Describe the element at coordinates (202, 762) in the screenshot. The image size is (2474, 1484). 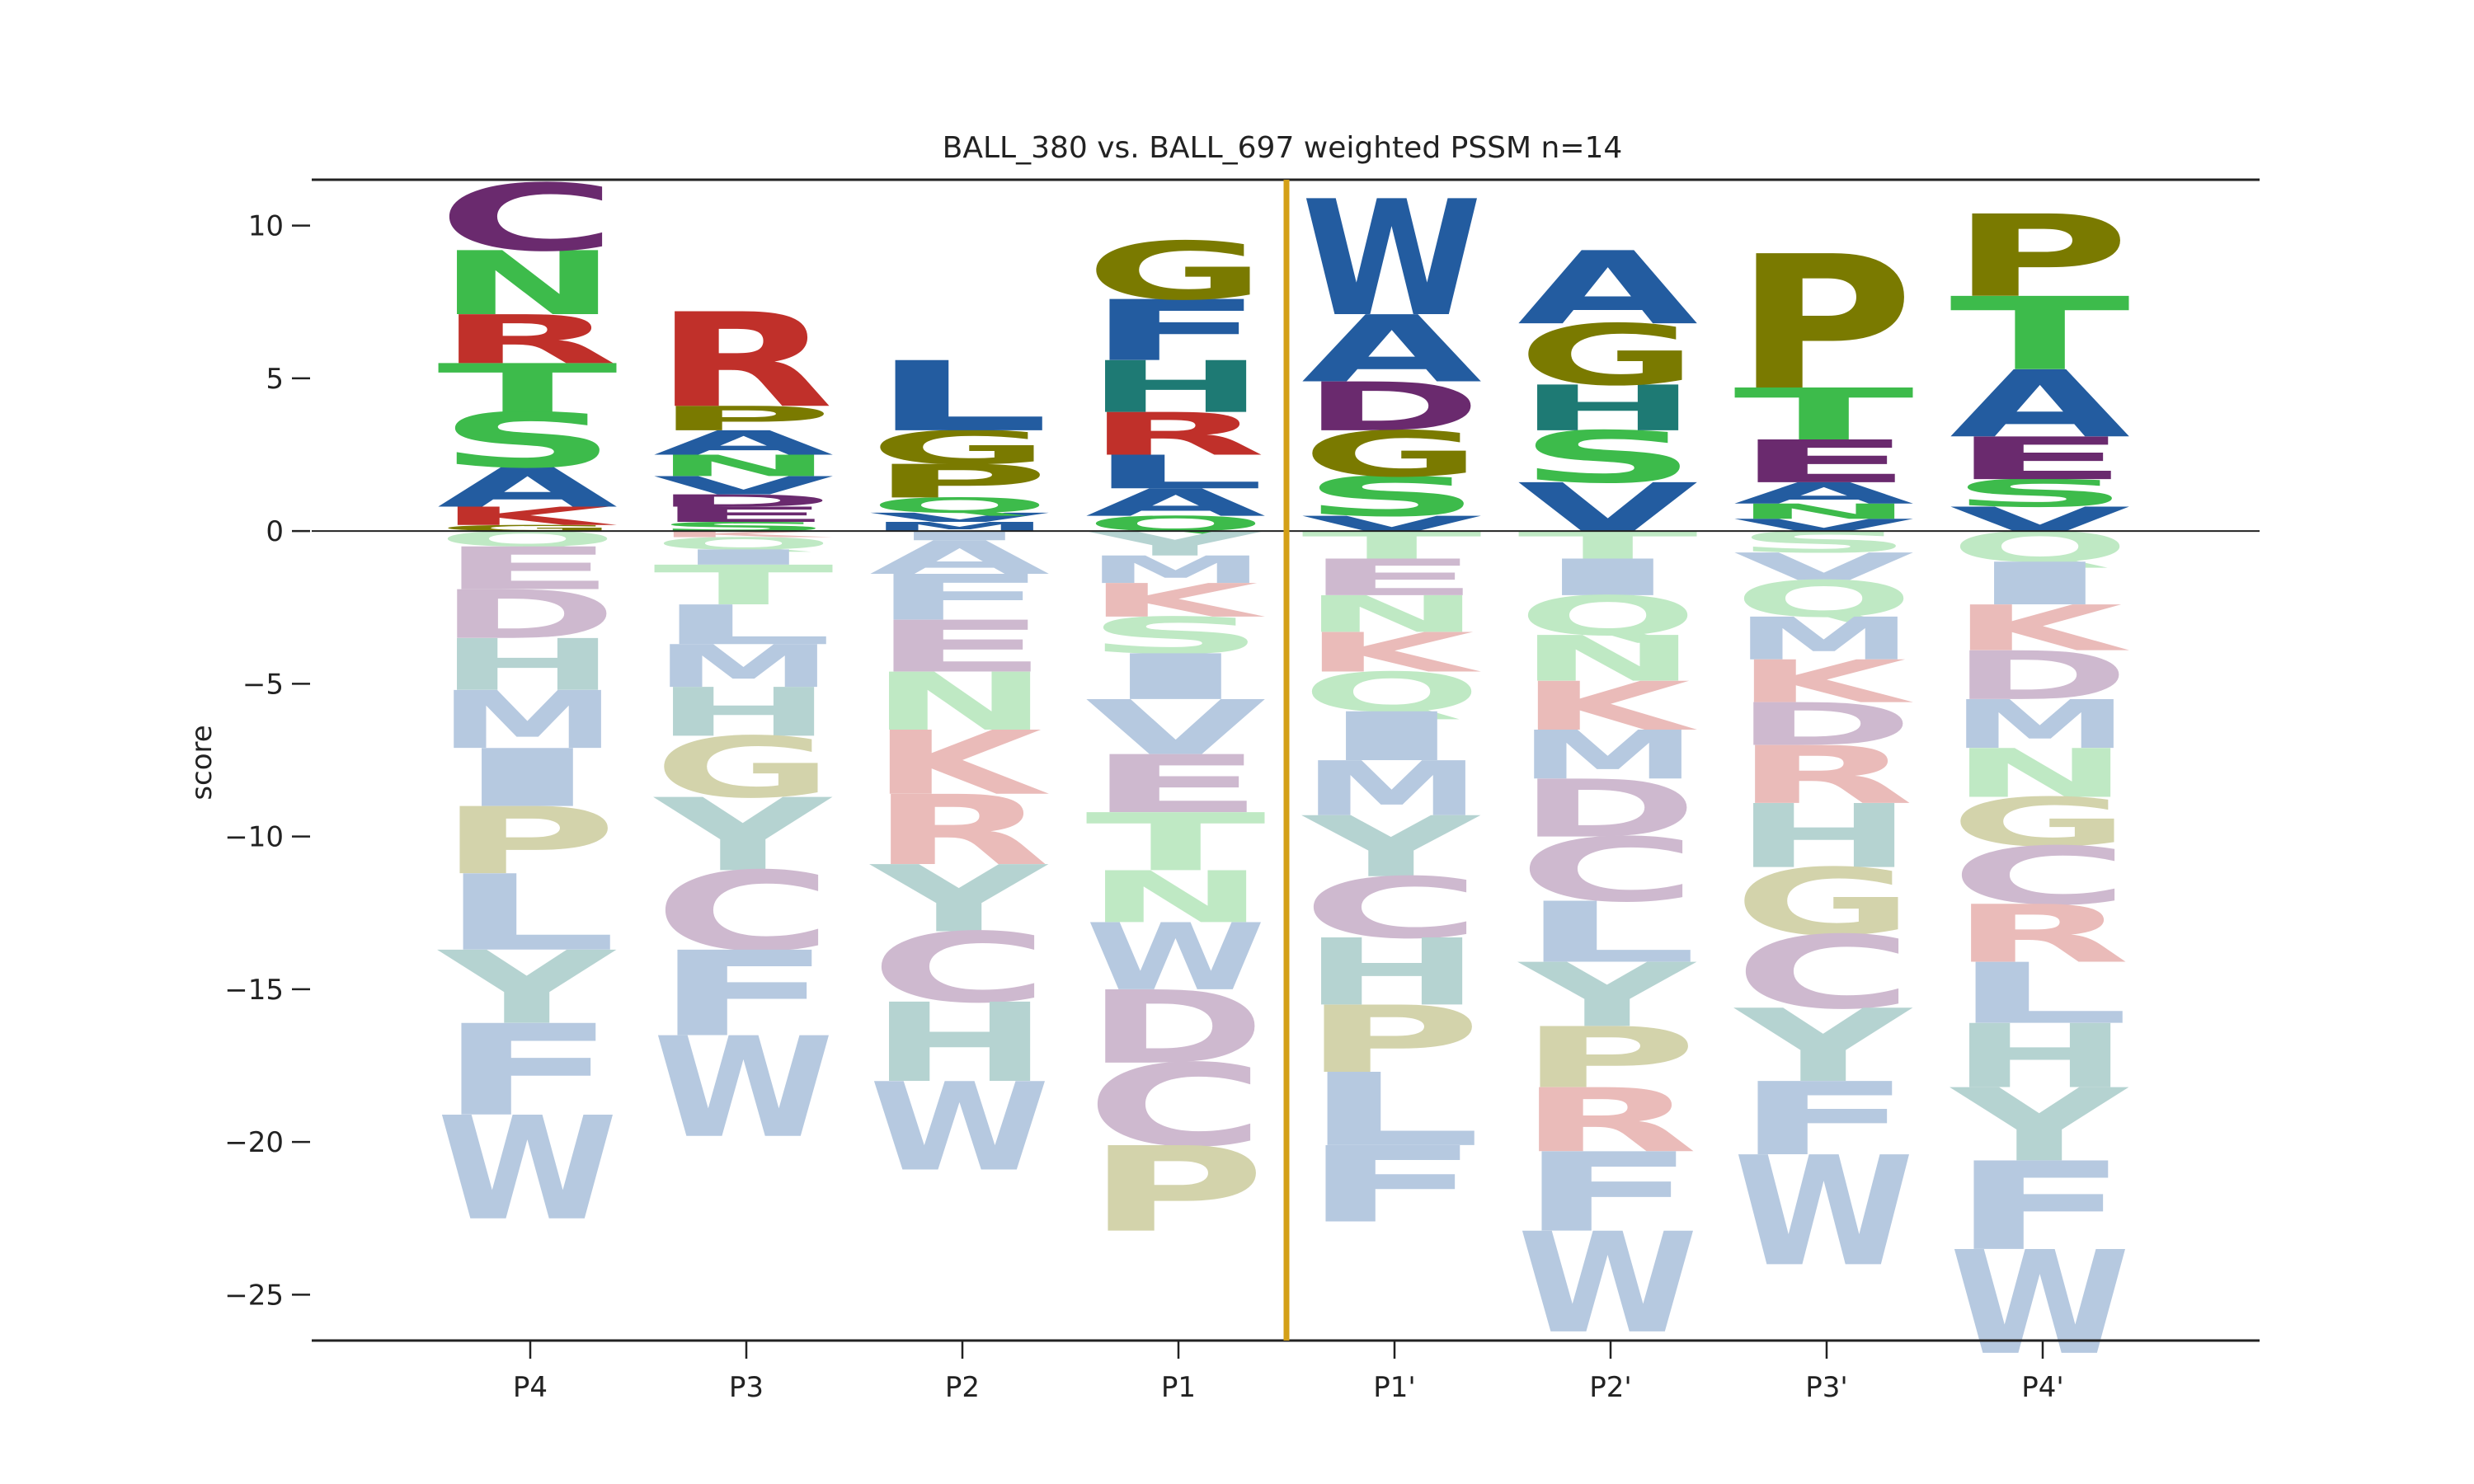
I see `y-axis-label: score` at that location.